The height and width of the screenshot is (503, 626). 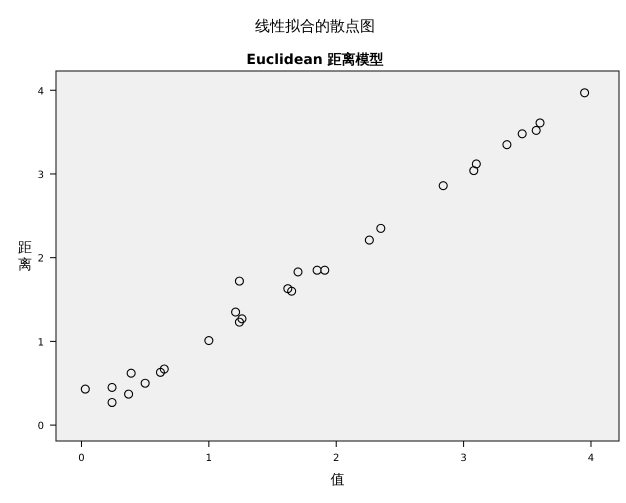 I want to click on y-tick-label: 1, so click(x=41, y=342).